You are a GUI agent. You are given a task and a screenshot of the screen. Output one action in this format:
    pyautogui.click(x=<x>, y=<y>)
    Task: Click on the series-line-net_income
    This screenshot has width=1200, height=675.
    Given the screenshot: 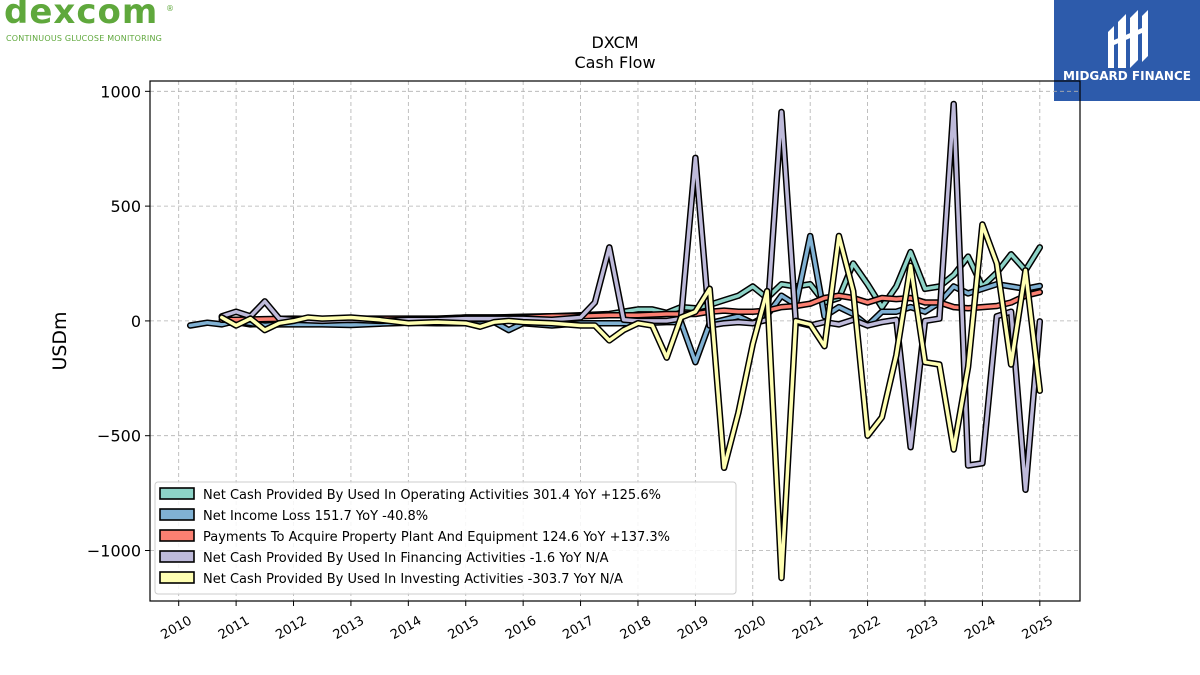 What is the action you would take?
    pyautogui.click(x=615, y=299)
    